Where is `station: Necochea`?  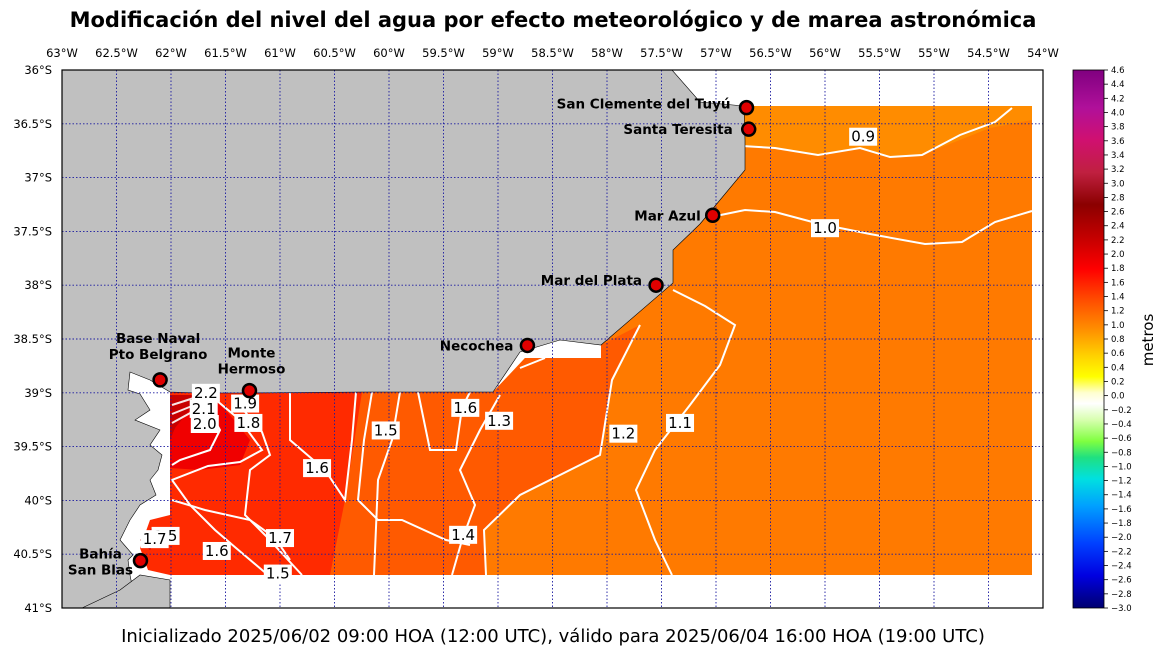
station: Necochea is located at coordinates (488, 345).